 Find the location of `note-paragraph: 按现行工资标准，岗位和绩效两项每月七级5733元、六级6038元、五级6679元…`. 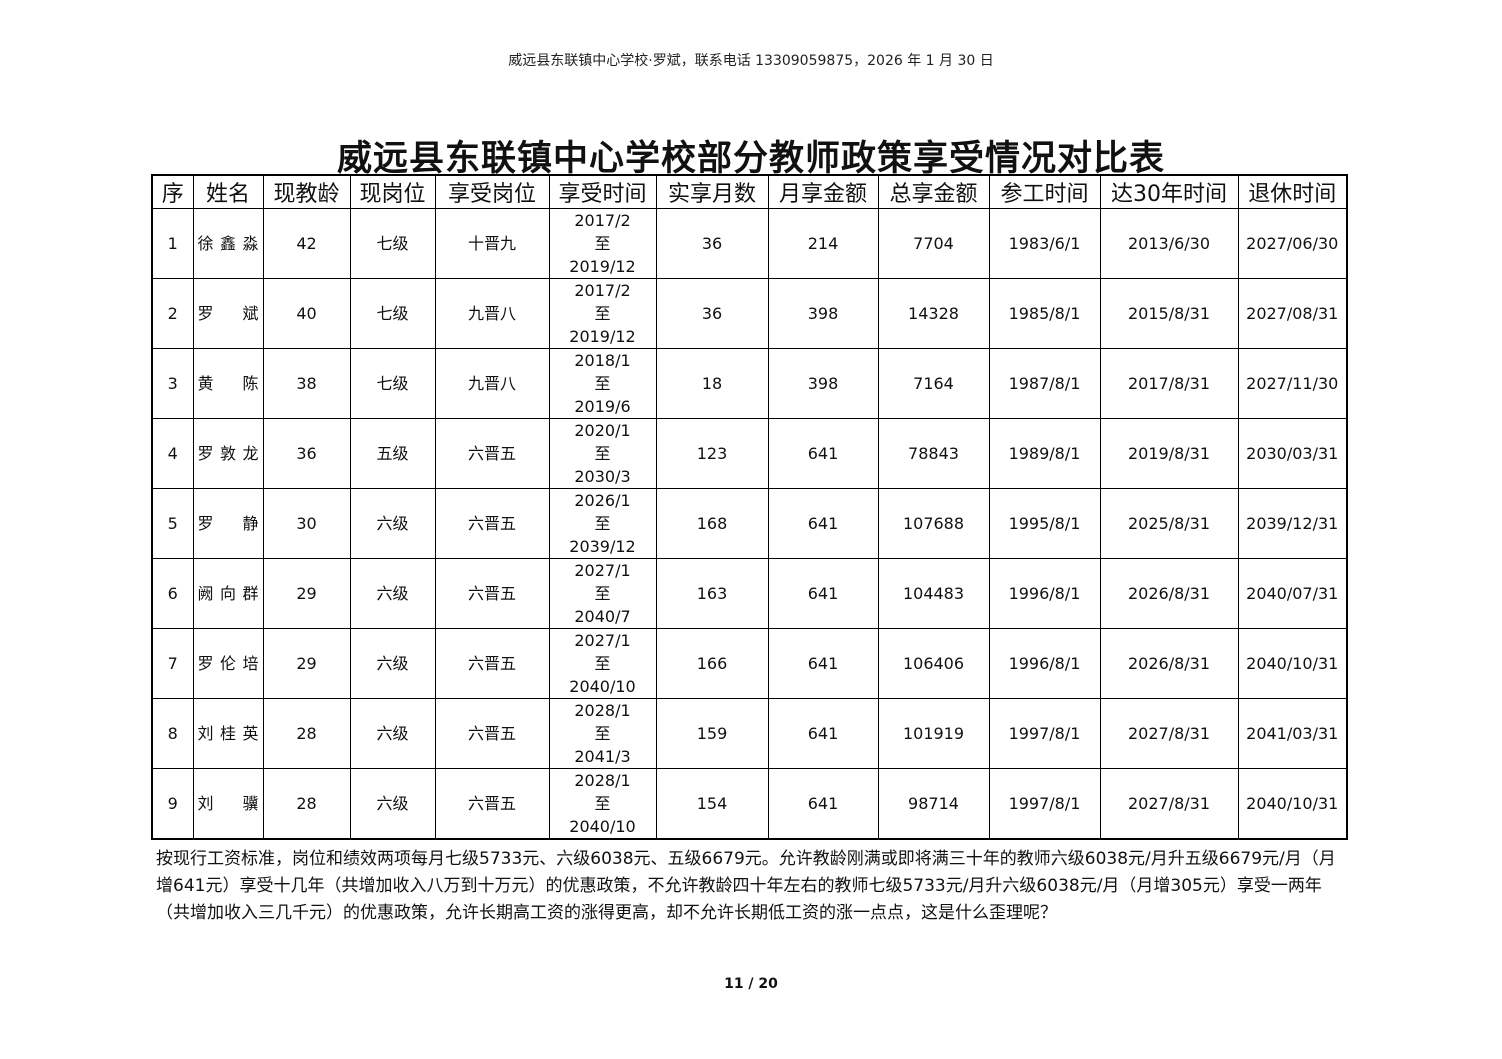

note-paragraph: 按现行工资标准，岗位和绩效两项每月七级5733元、六级6038元、五级6679元… is located at coordinates (746, 886).